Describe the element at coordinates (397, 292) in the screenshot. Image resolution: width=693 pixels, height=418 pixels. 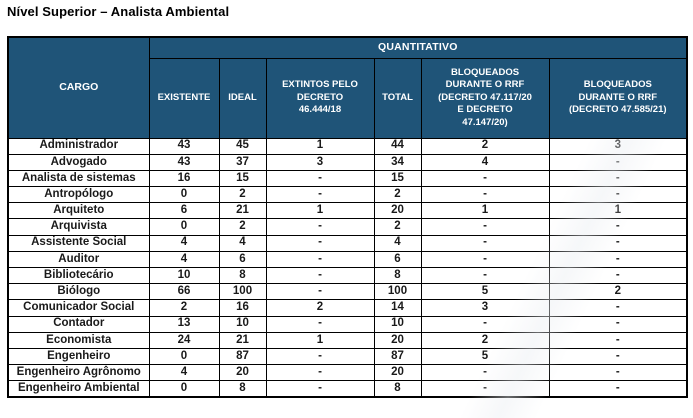
I see `value-cell: 100` at that location.